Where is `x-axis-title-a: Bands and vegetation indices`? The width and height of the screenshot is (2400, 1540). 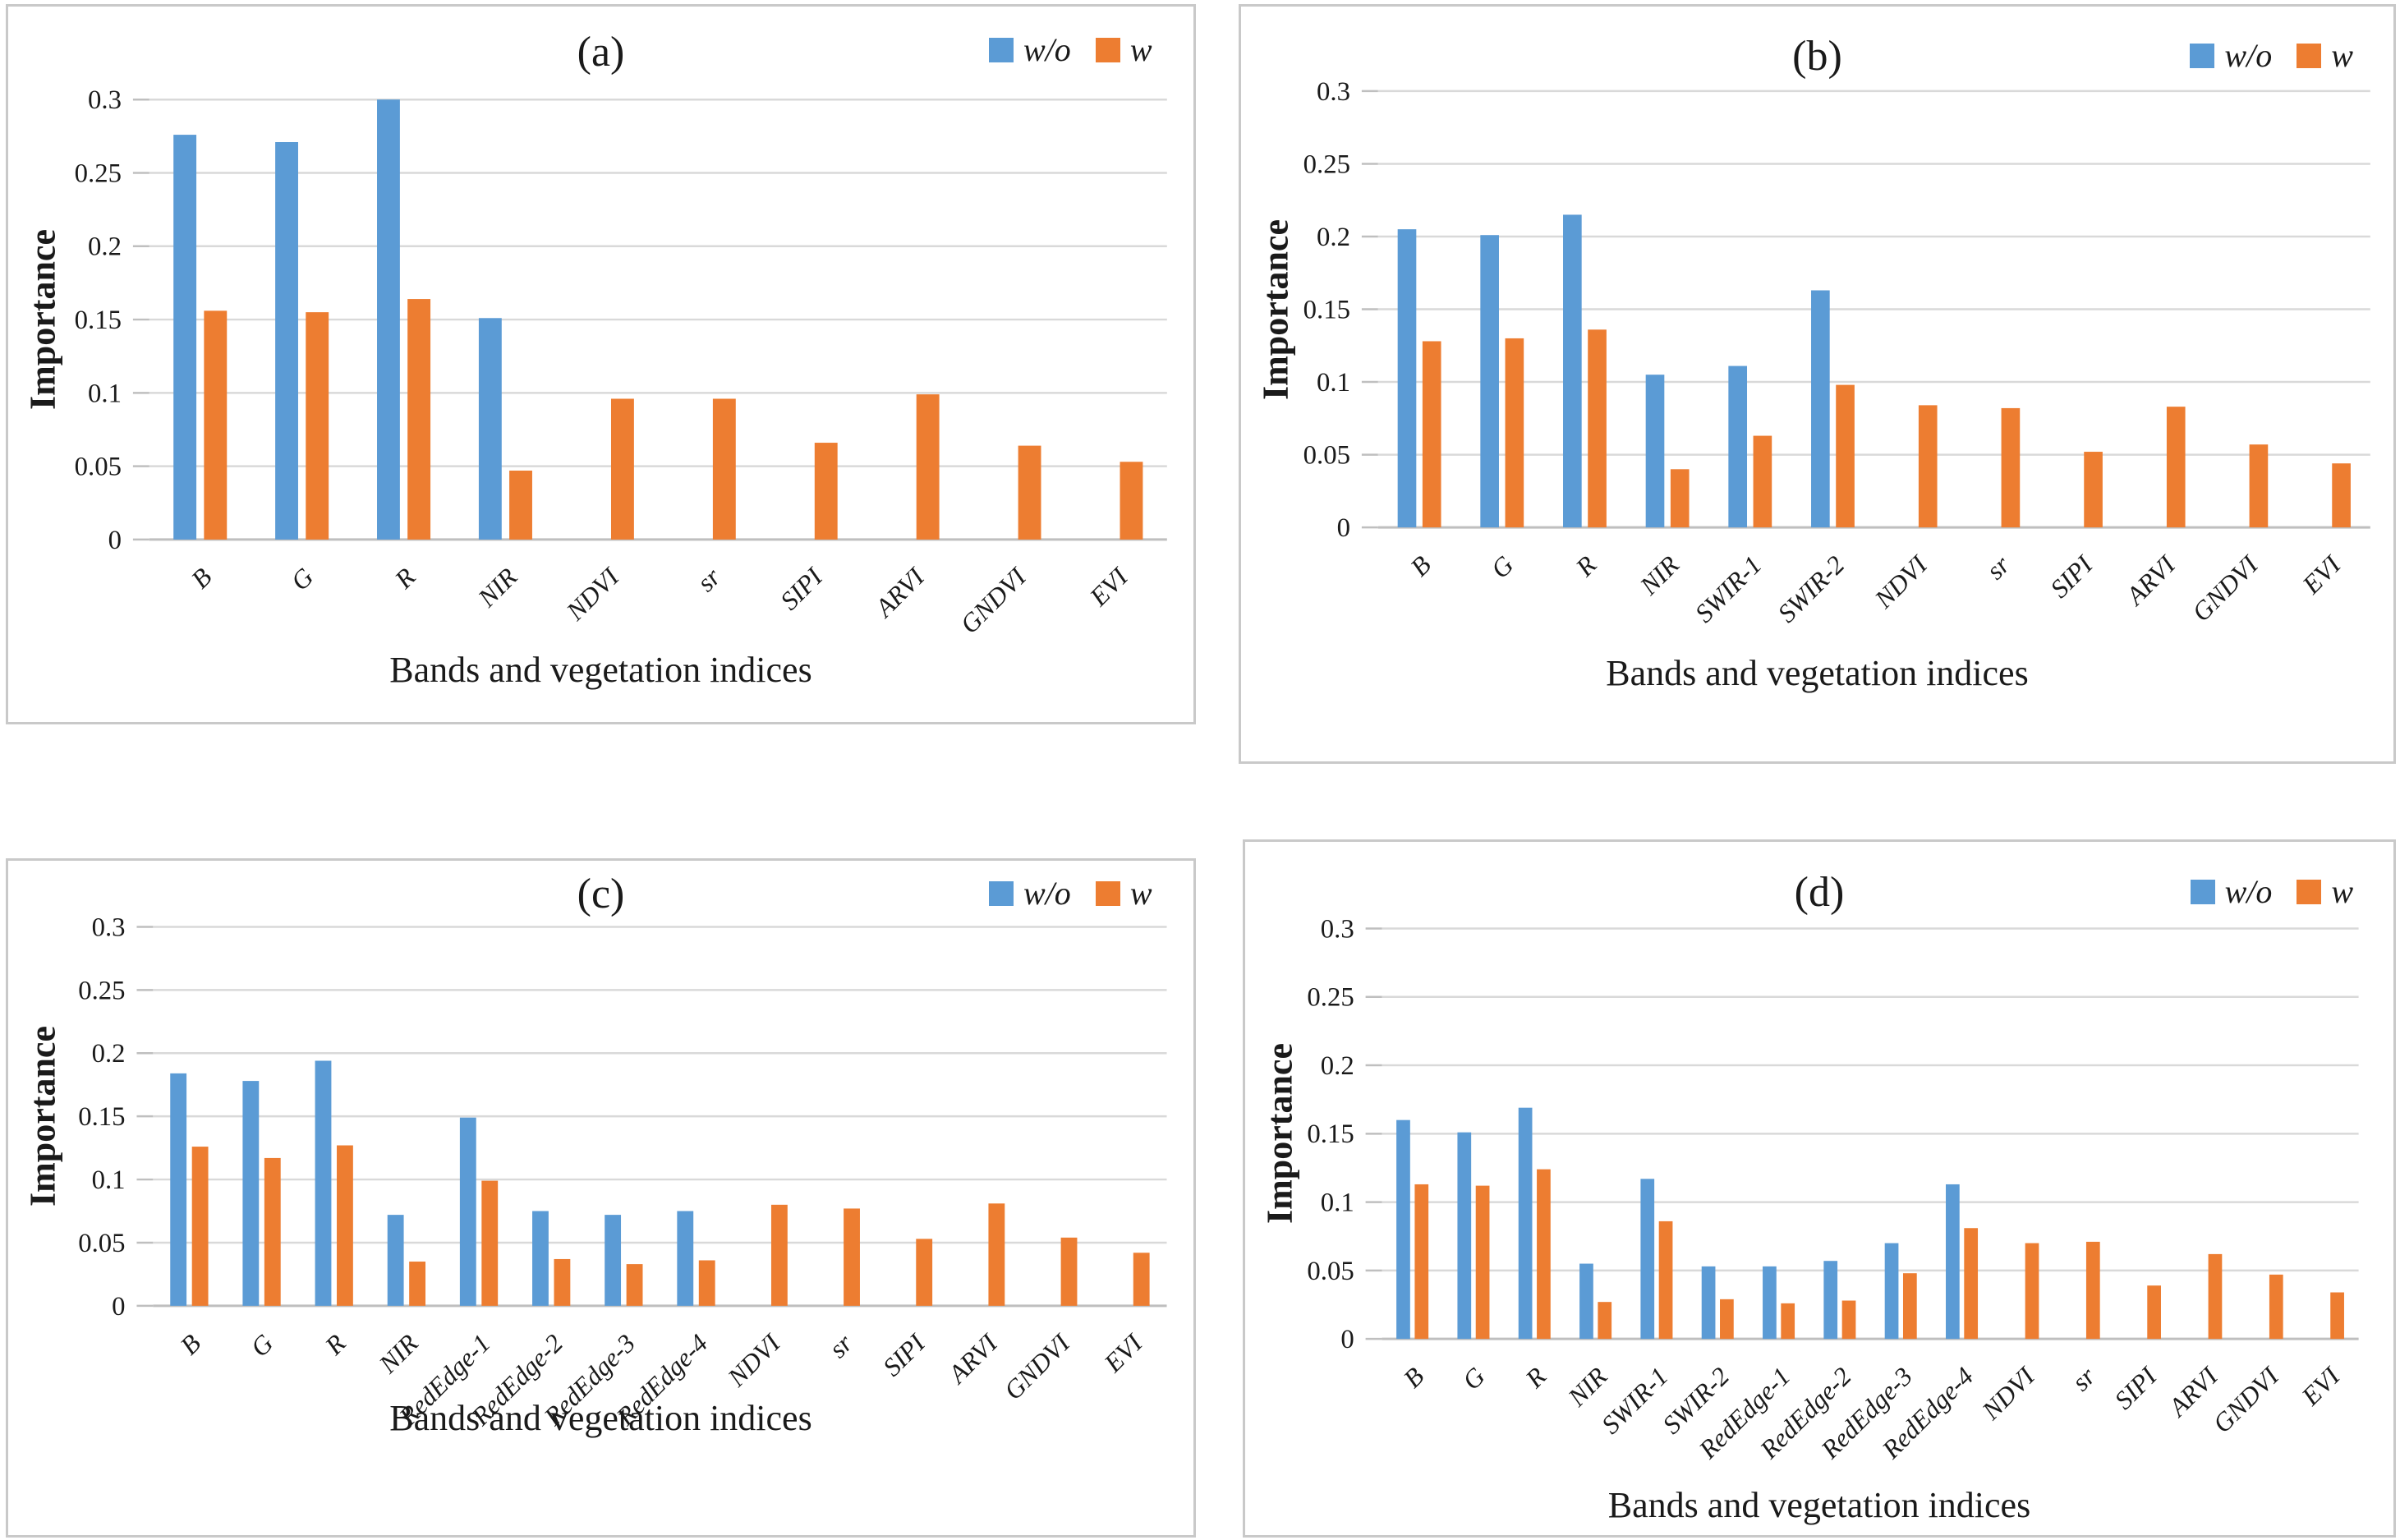 x-axis-title-a: Bands and vegetation indices is located at coordinates (600, 670).